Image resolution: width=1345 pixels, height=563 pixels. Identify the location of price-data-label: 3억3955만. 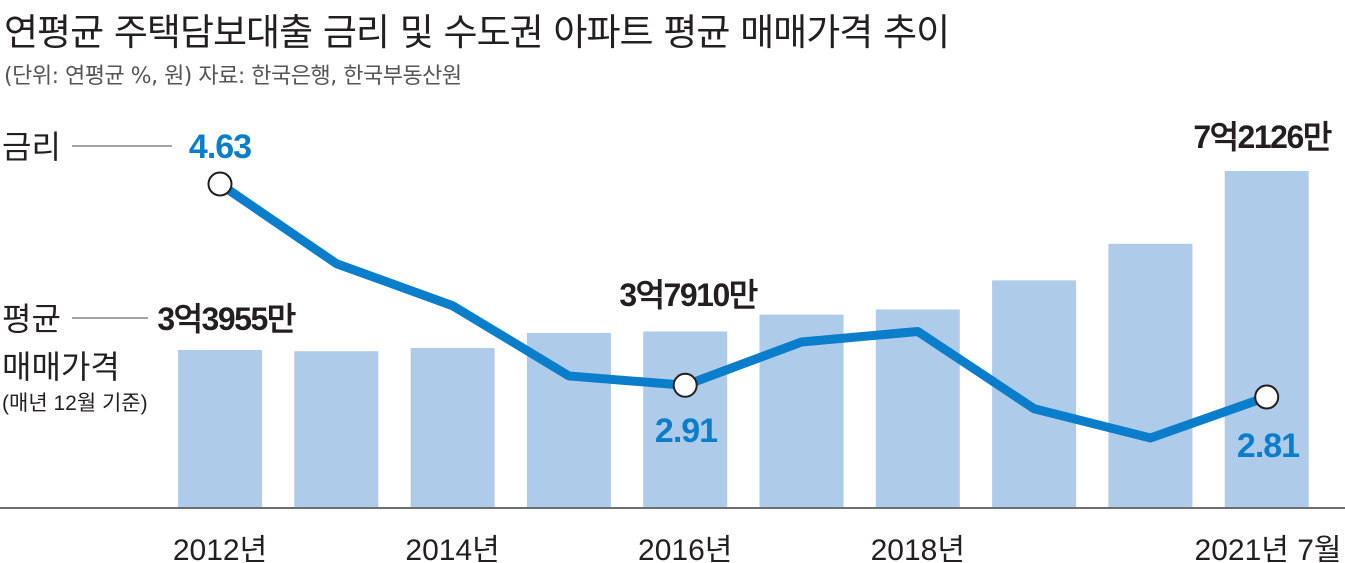
(226, 319).